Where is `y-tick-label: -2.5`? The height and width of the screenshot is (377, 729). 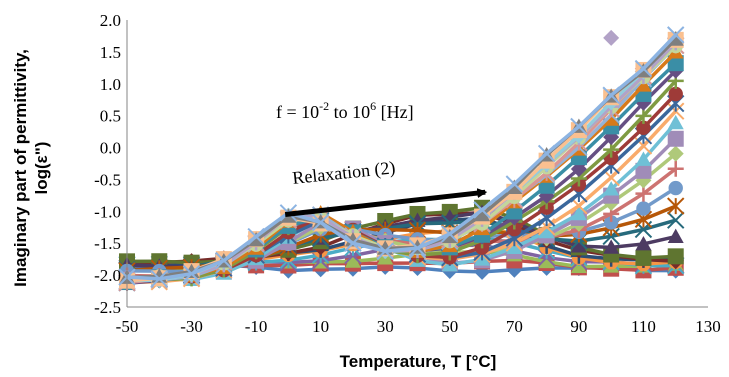 y-tick-label: -2.5 is located at coordinates (107, 307).